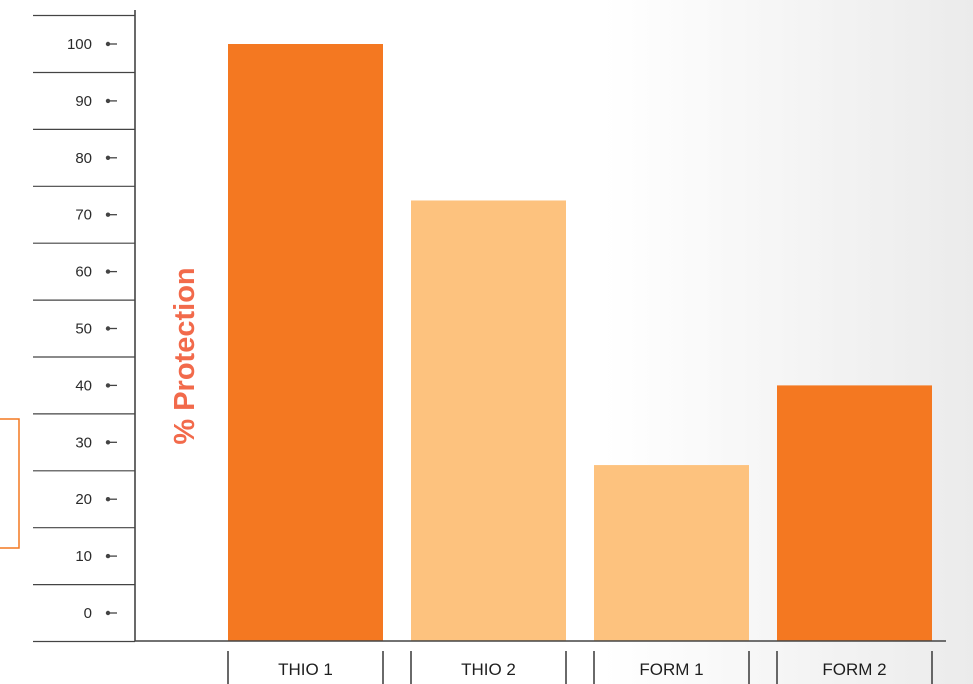 The height and width of the screenshot is (684, 973). I want to click on y-tick-label: 60, so click(83, 272).